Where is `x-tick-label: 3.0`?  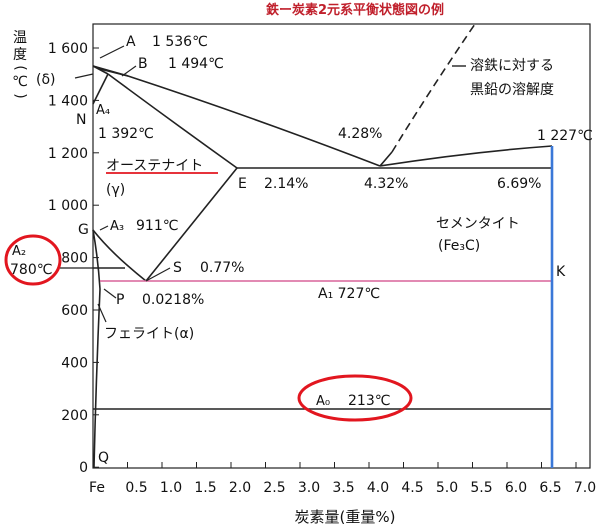
x-tick-label: 3.0 is located at coordinates (309, 488).